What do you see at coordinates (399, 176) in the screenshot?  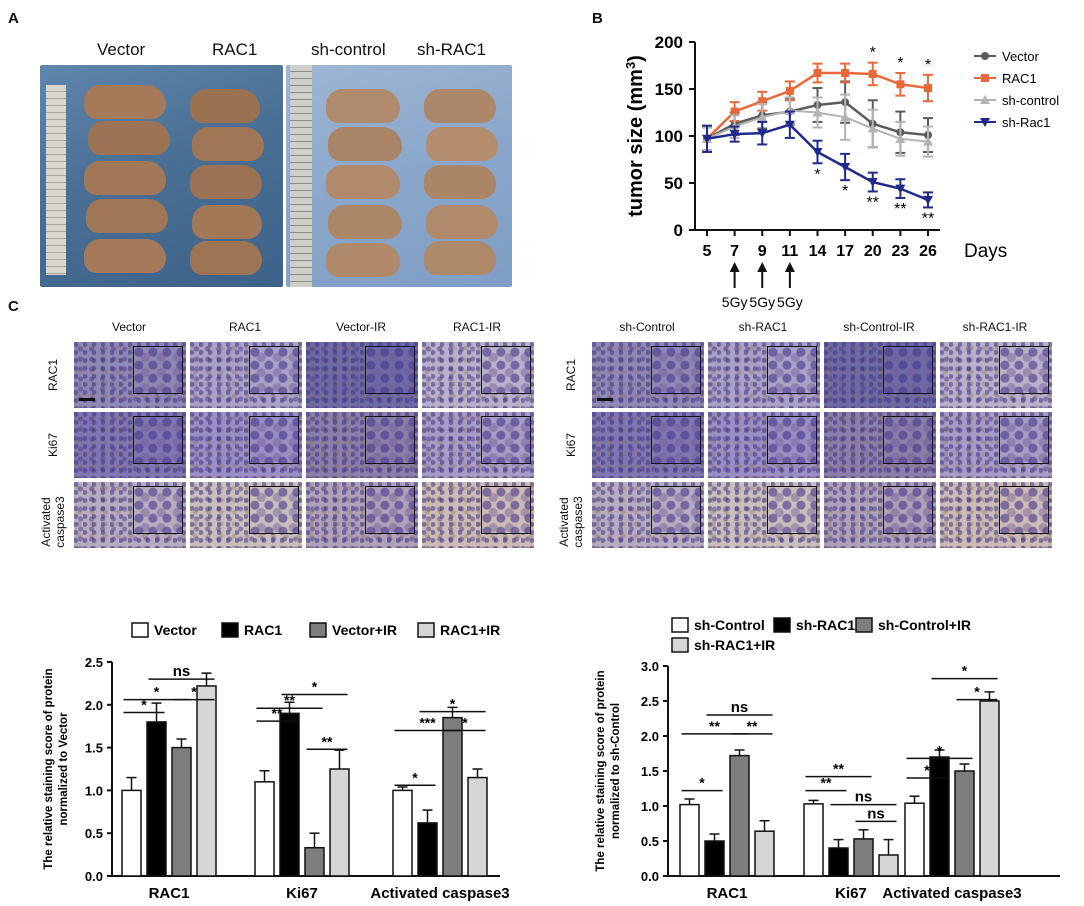 I see `mouse-photo-right` at bounding box center [399, 176].